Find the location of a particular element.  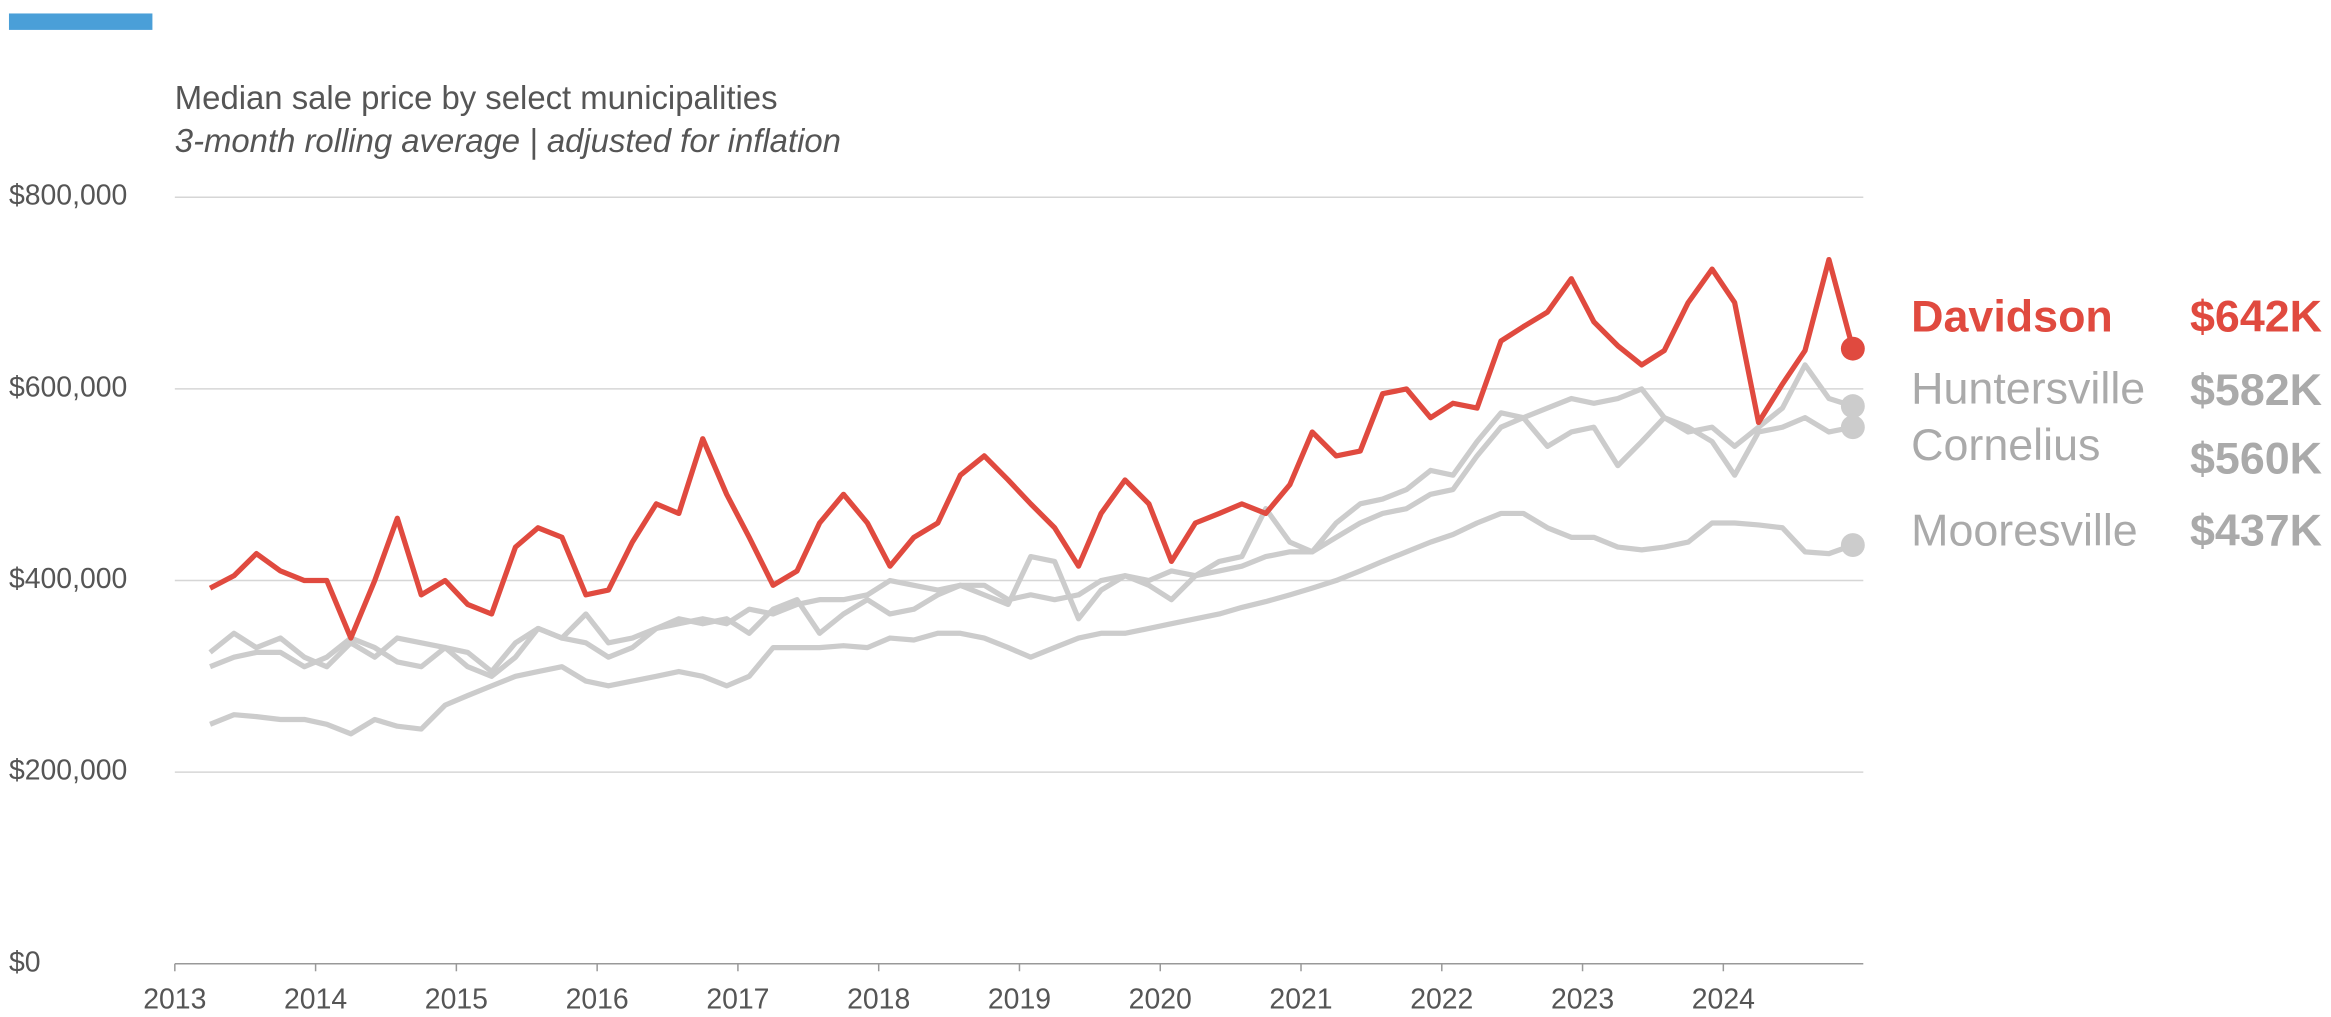

y-tick-label: $800,000 is located at coordinates (68, 196).